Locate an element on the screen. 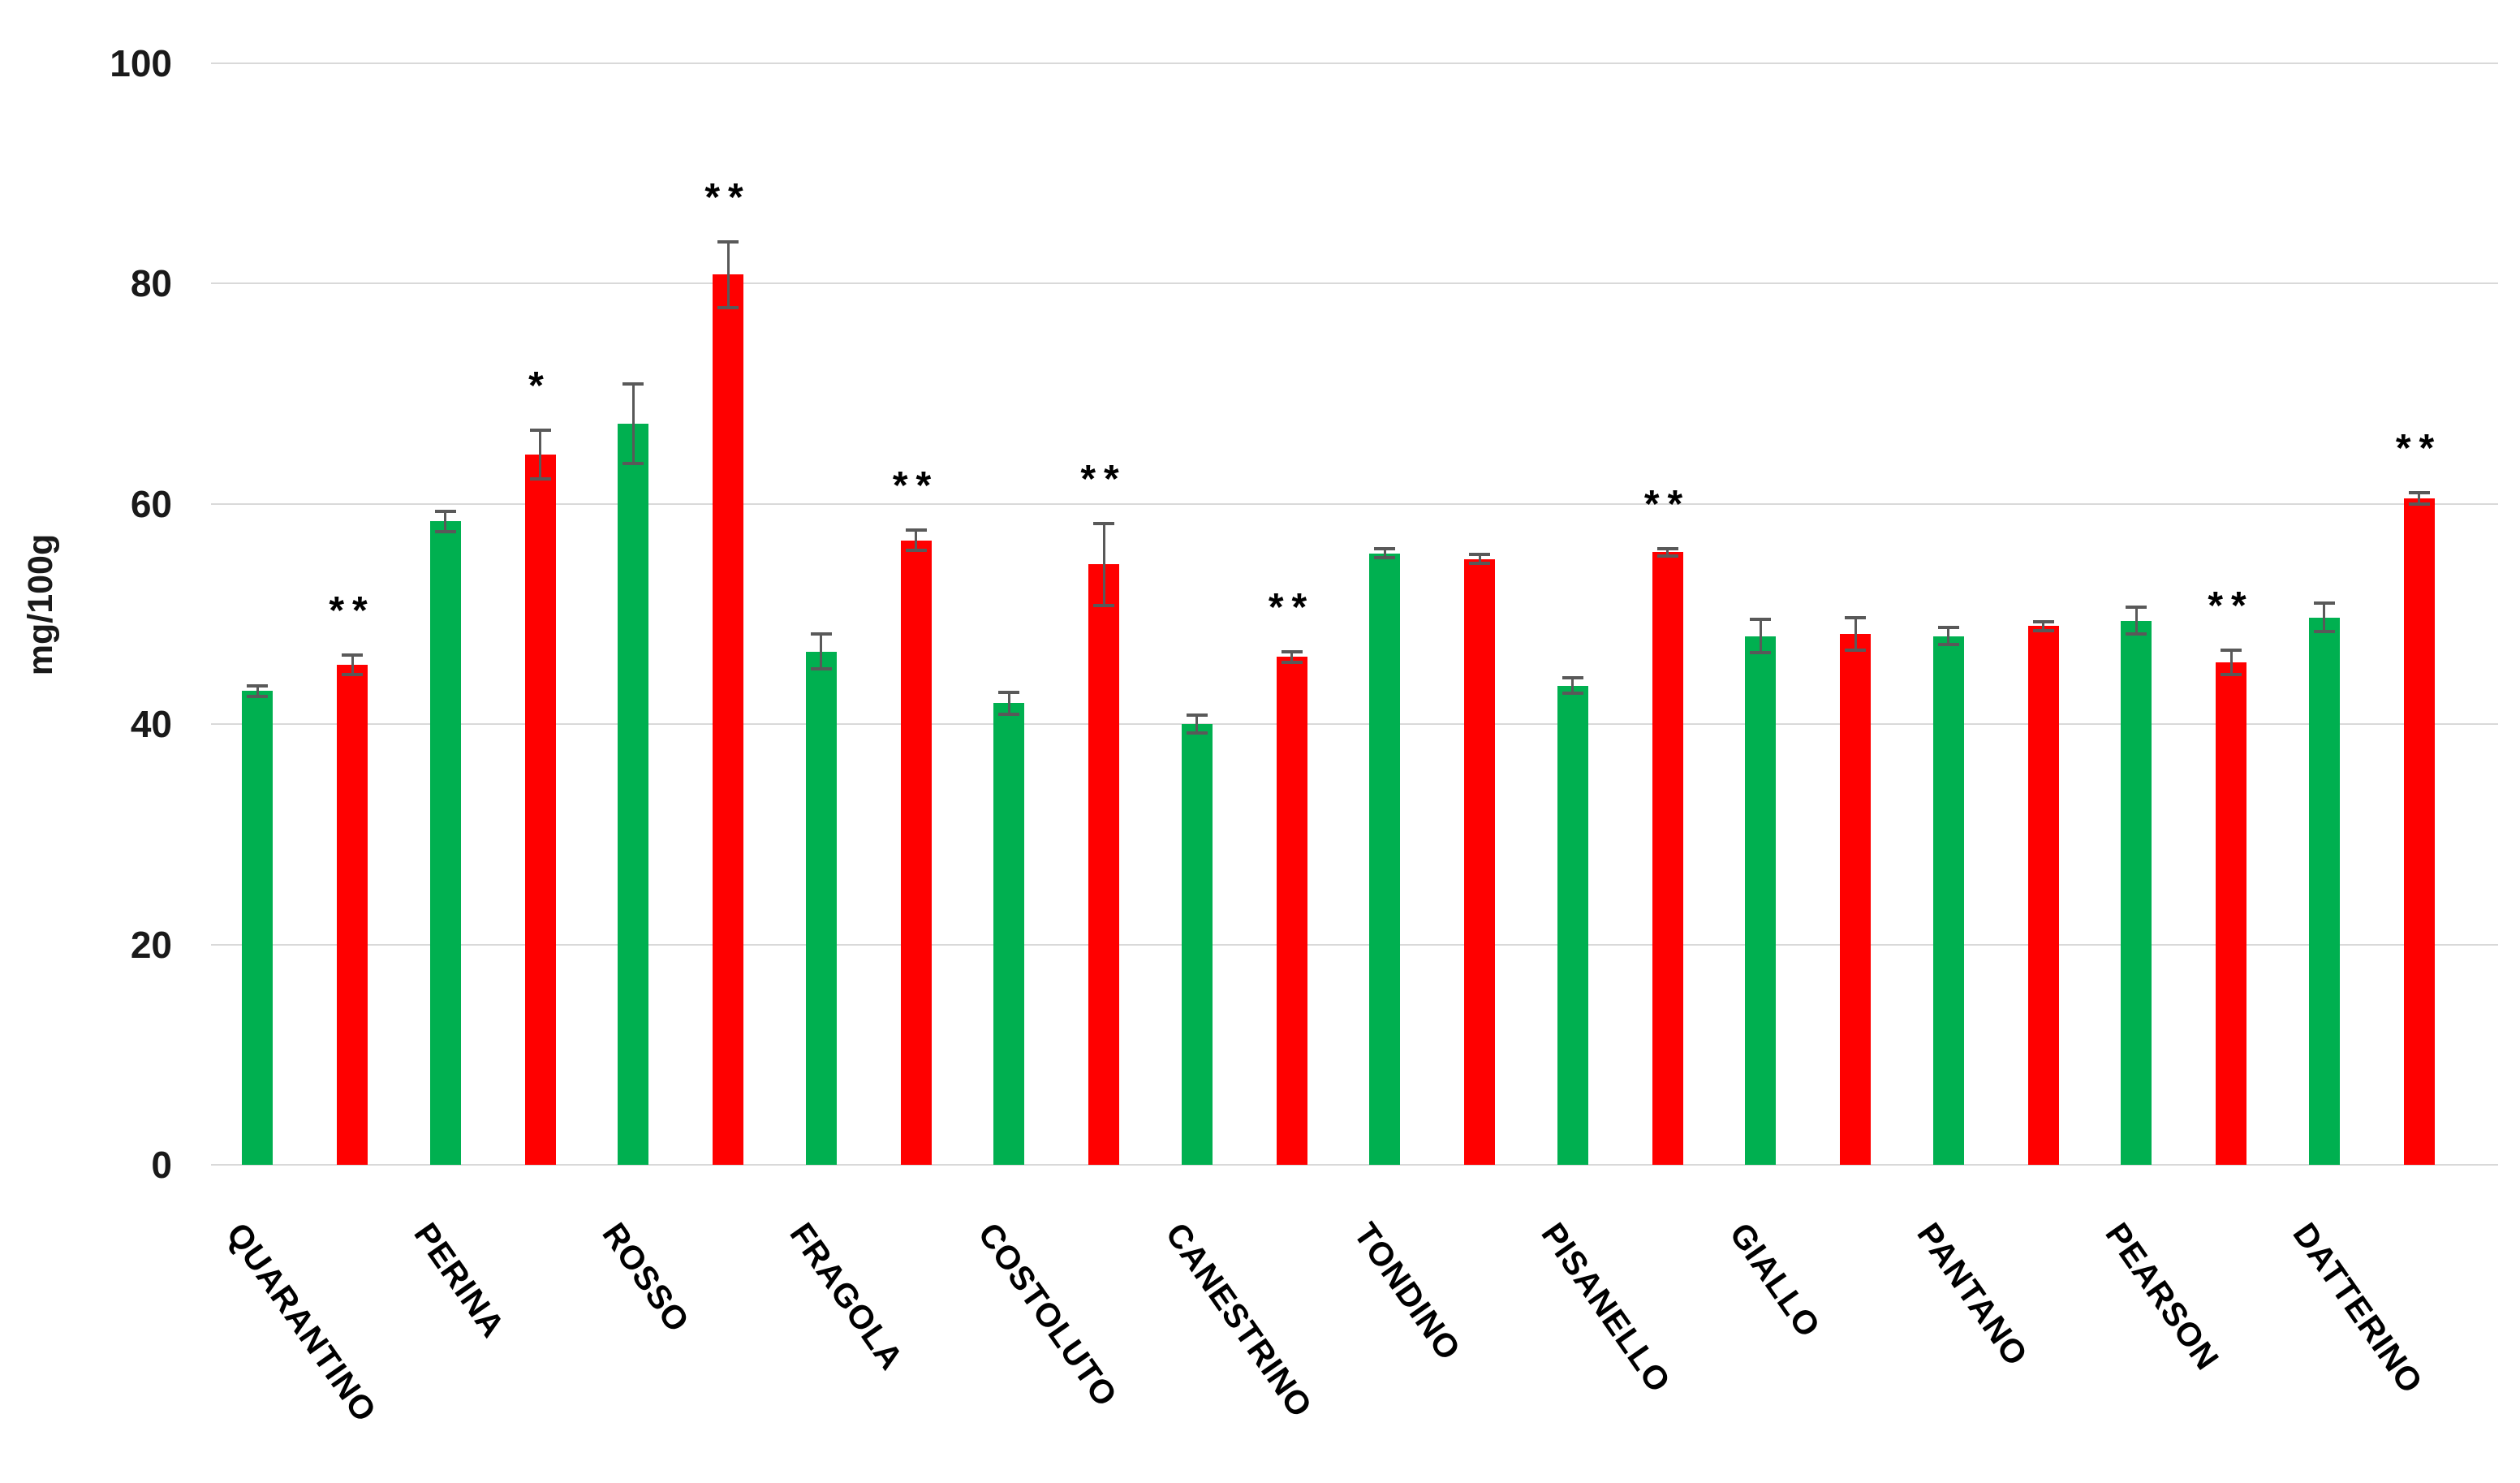 The width and height of the screenshot is (2520, 1483). bar-red-pantano is located at coordinates (2043, 896).